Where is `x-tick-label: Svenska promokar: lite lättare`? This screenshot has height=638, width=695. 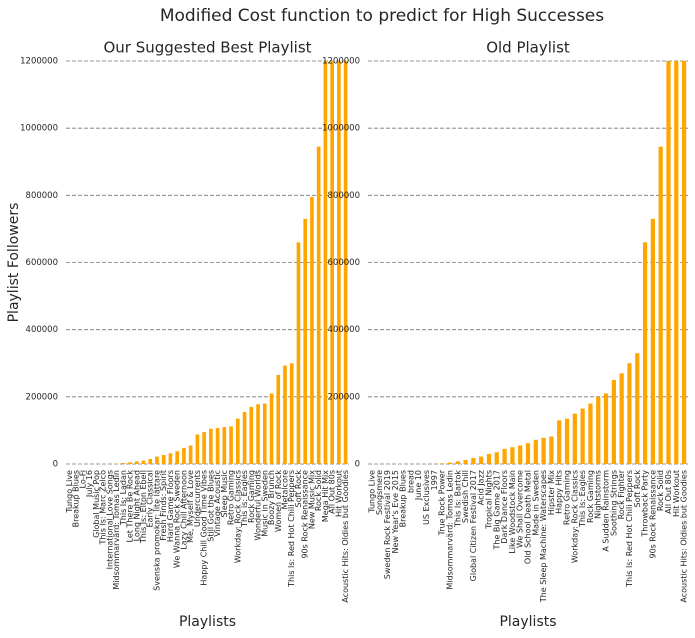 x-tick-label: Svenska promokar: lite lättare is located at coordinates (156, 530).